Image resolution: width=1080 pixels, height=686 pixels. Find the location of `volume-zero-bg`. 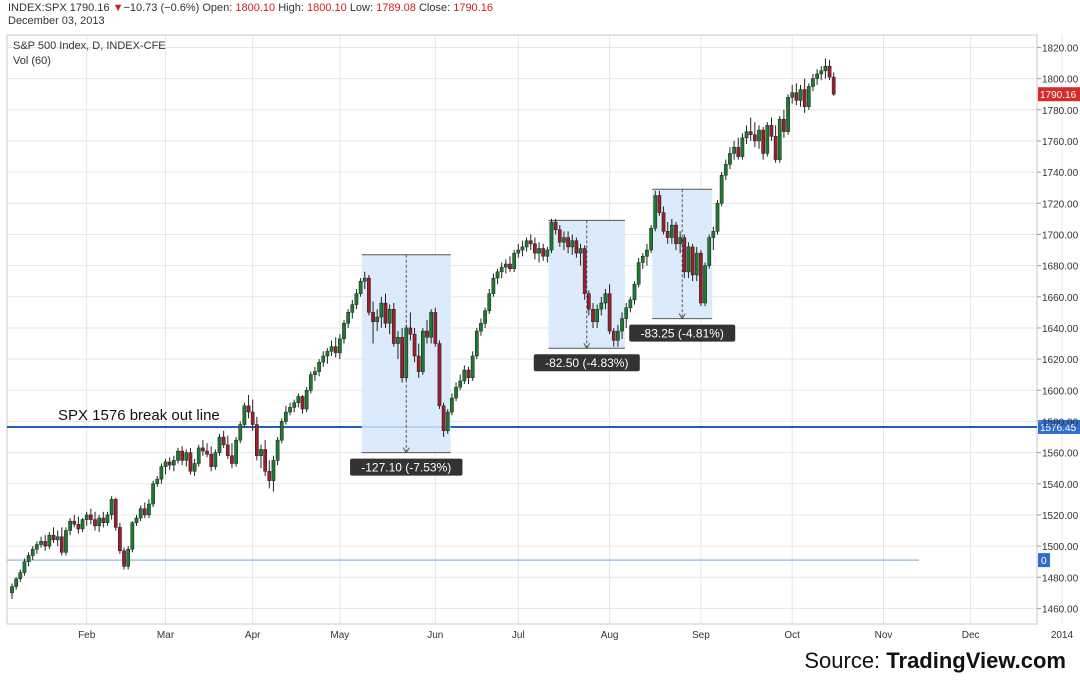

volume-zero-bg is located at coordinates (1044, 560).